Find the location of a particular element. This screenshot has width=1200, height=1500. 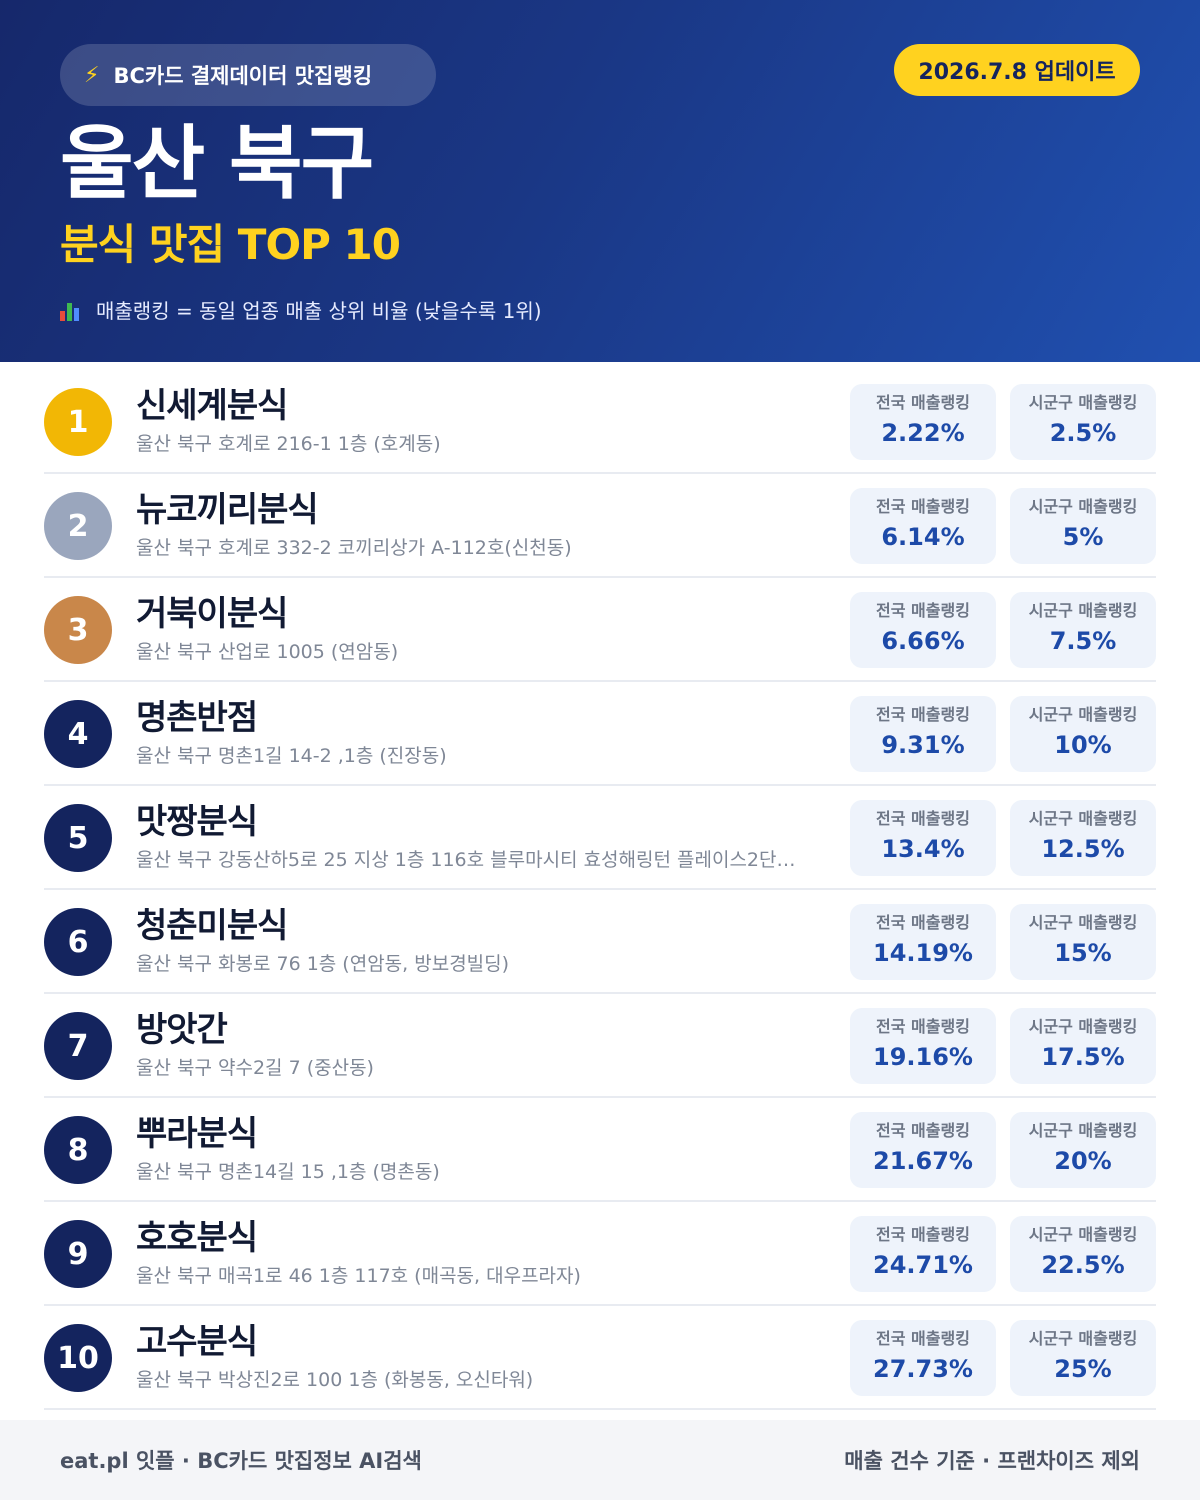

rank-badge: 3 is located at coordinates (78, 630).